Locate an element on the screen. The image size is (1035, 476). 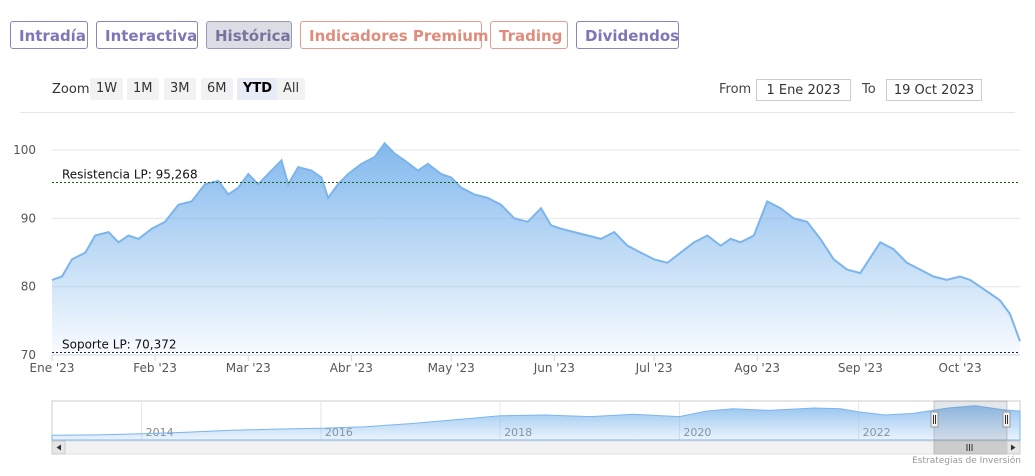
zoom-3m-button: 3M is located at coordinates (180, 89).